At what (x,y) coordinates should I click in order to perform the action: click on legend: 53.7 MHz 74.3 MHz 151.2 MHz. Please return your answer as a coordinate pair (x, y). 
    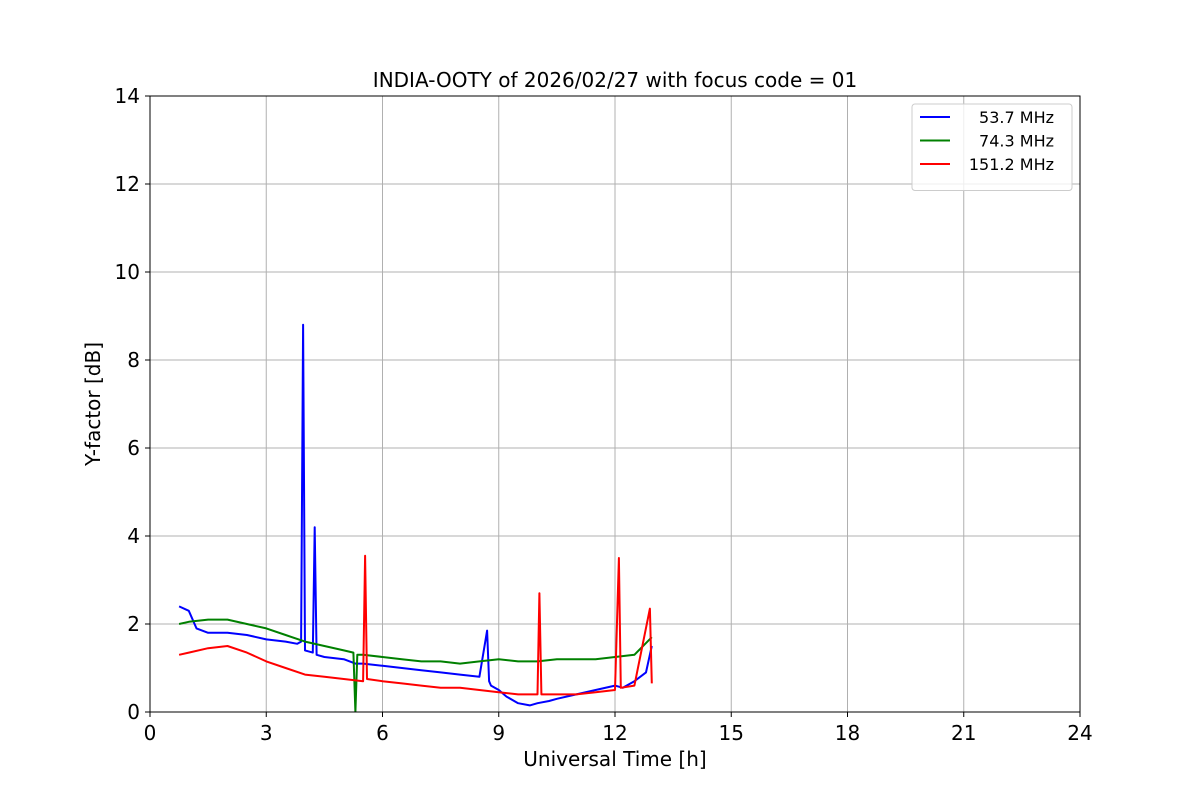
    Looking at the image, I should click on (992, 147).